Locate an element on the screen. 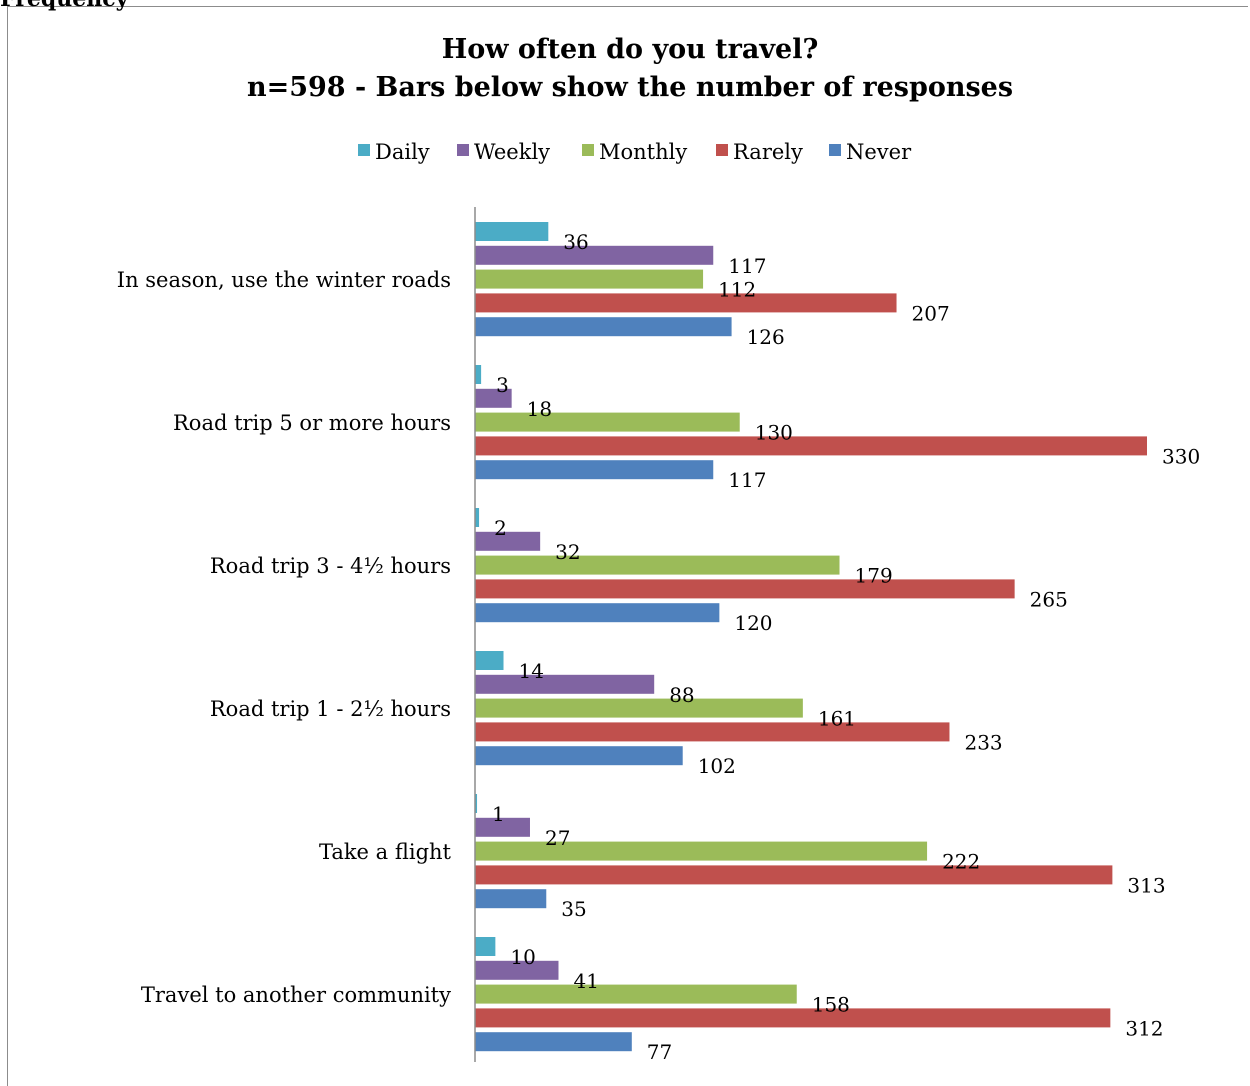 Image resolution: width=1250 pixels, height=1086 pixels. legend-label-weekly: Weekly is located at coordinates (512, 152).